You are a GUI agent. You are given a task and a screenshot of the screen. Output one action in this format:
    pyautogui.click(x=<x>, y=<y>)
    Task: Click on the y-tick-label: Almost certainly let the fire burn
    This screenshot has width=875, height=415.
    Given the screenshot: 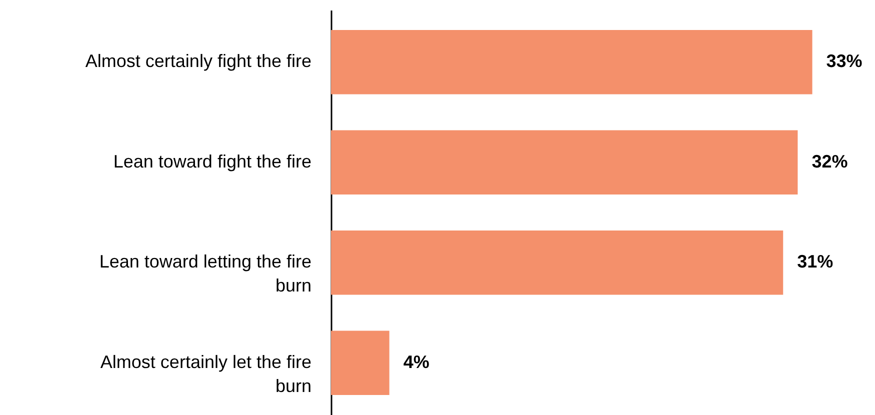 What is the action you would take?
    pyautogui.click(x=206, y=374)
    